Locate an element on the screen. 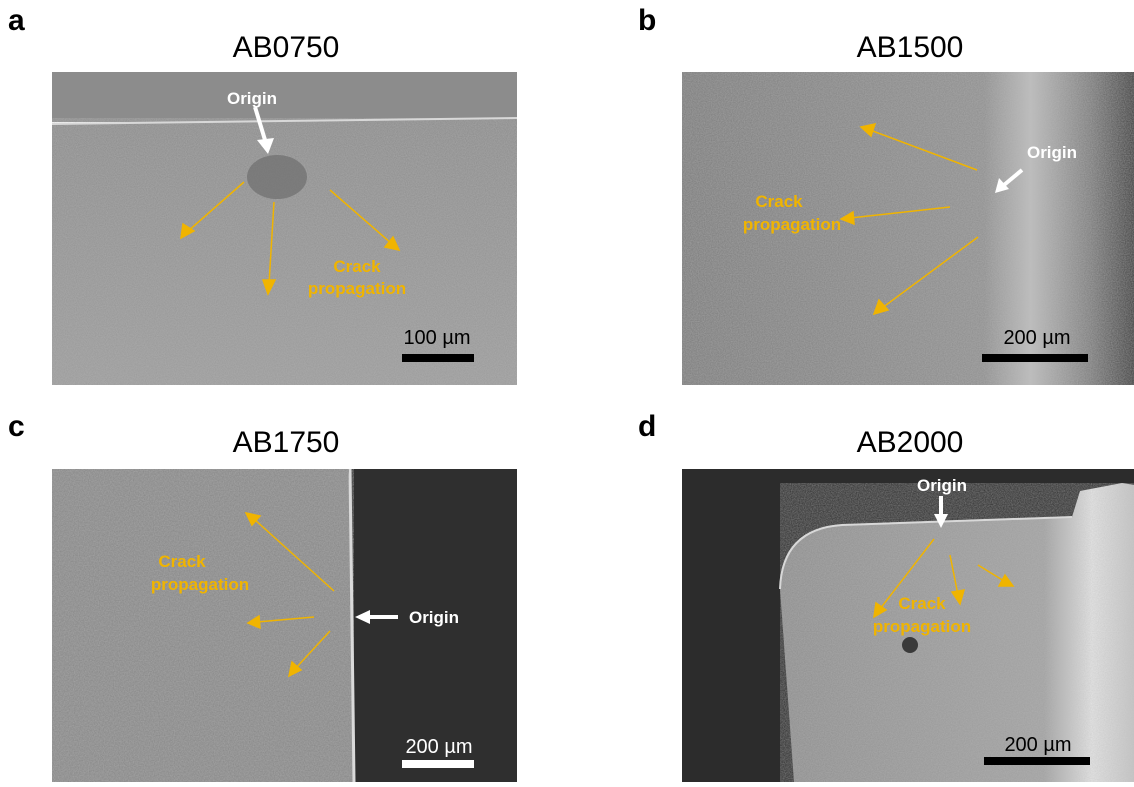 The height and width of the screenshot is (787, 1134). origin-label-b: Origin is located at coordinates (1052, 152).